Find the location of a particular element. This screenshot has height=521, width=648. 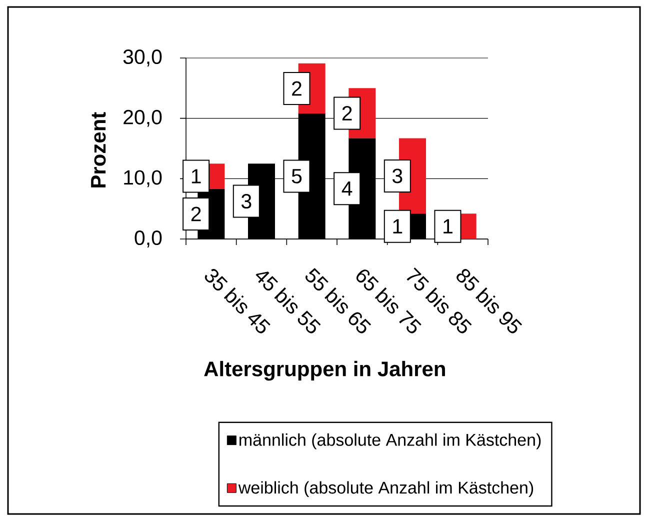

y-tick-label: 20,0 is located at coordinates (143, 118).